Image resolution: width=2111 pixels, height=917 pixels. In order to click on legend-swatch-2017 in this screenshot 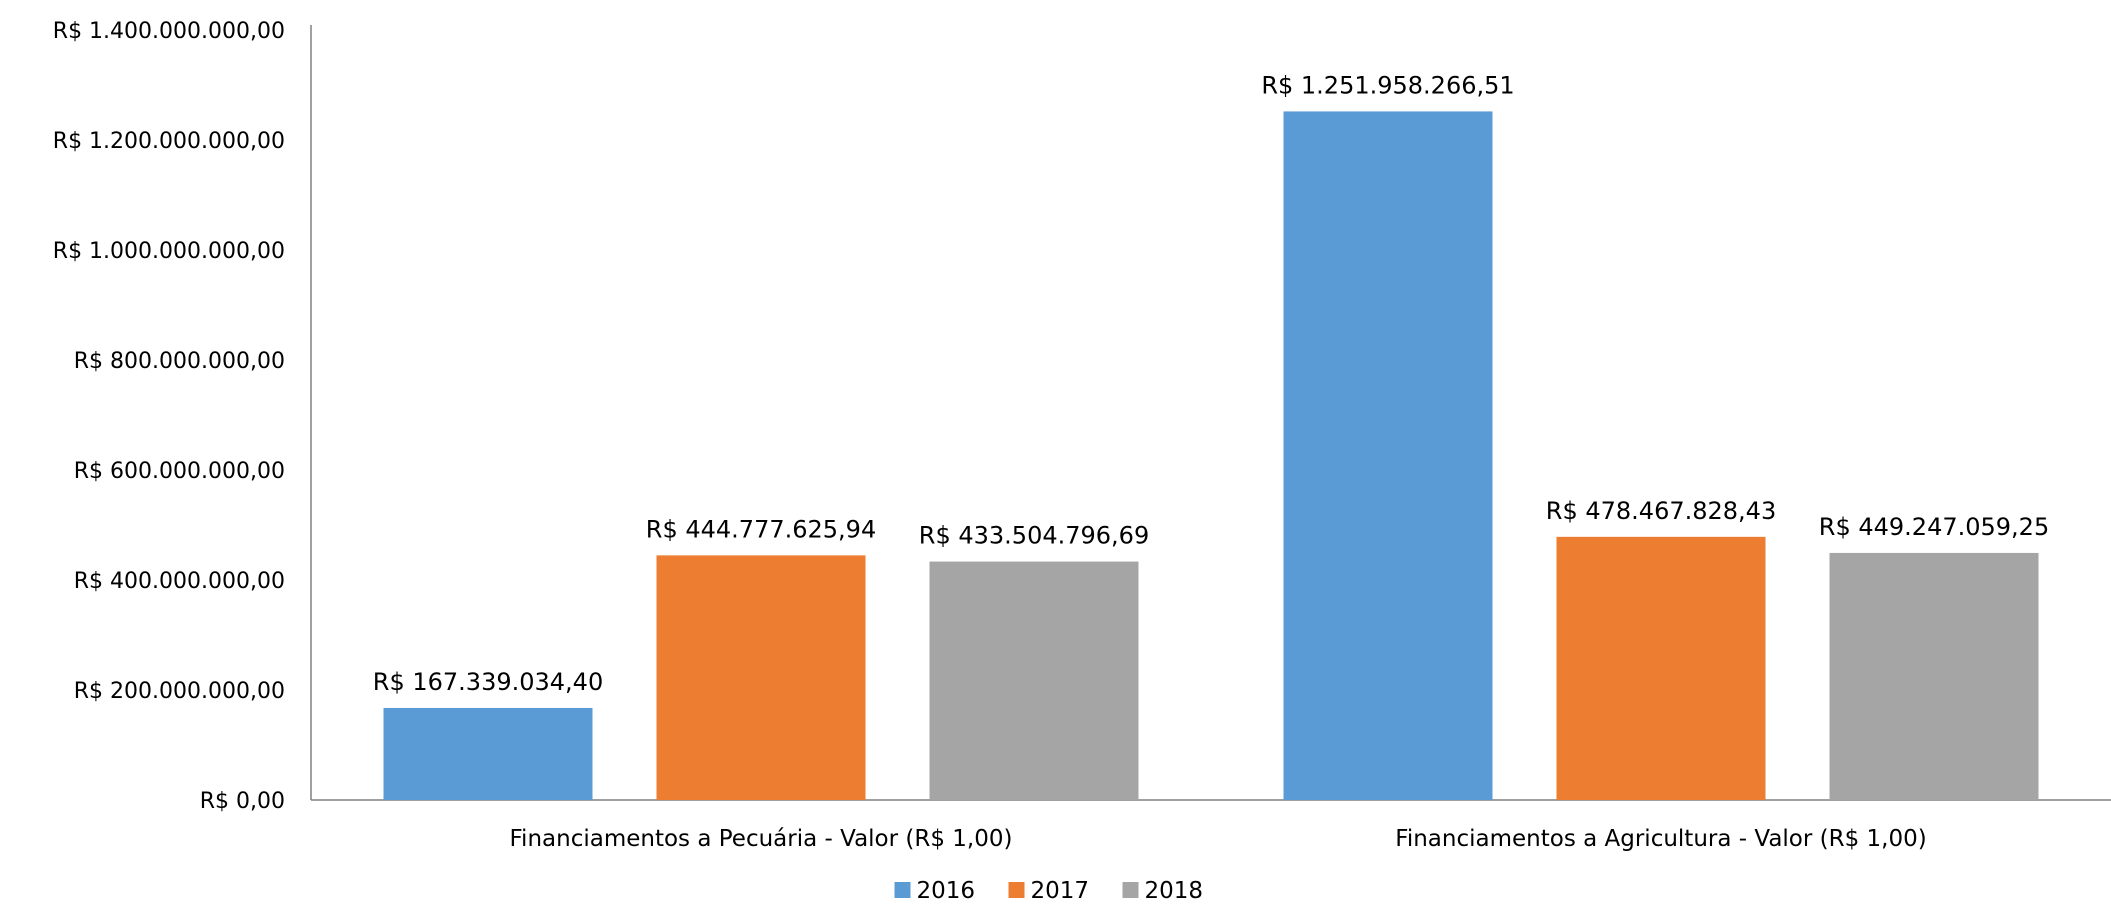, I will do `click(1016, 890)`.